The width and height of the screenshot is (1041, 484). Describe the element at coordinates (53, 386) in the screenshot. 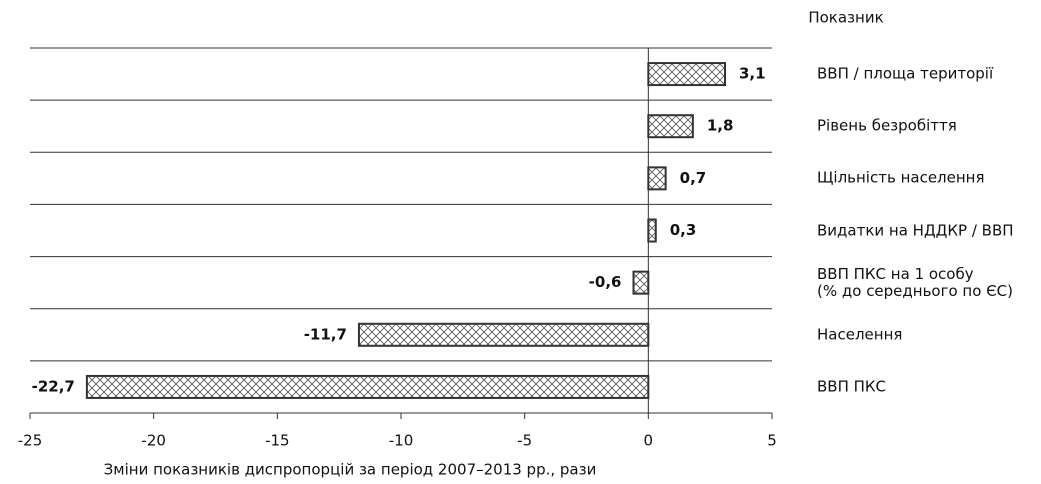

I see `value-label: -22,7` at that location.